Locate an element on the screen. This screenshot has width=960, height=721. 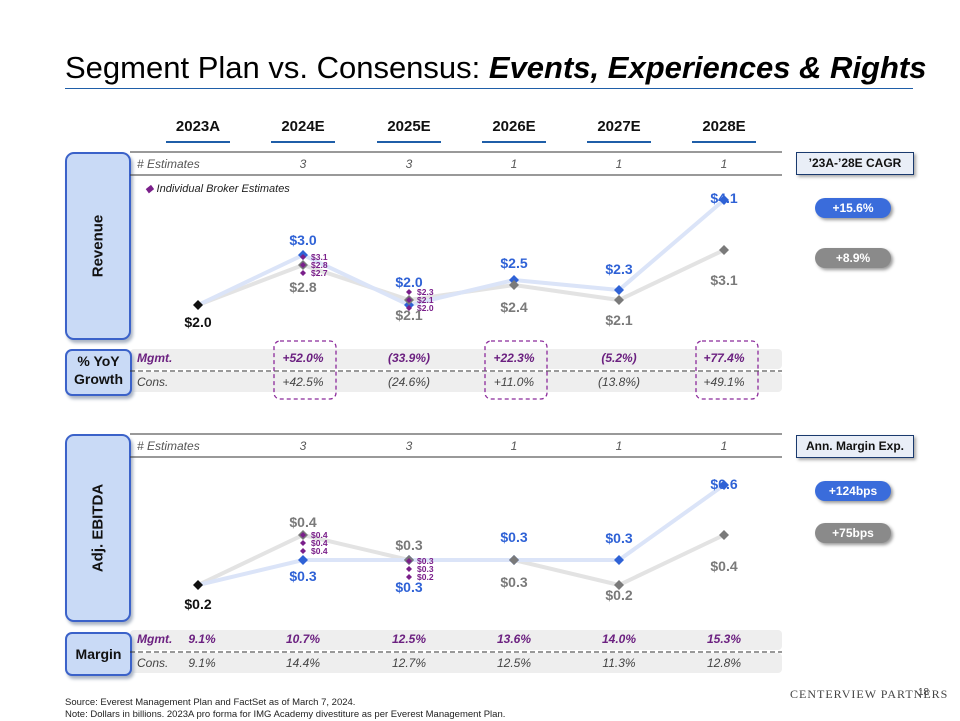
growth-mgmt-label: Mgmt. is located at coordinates (155, 358).